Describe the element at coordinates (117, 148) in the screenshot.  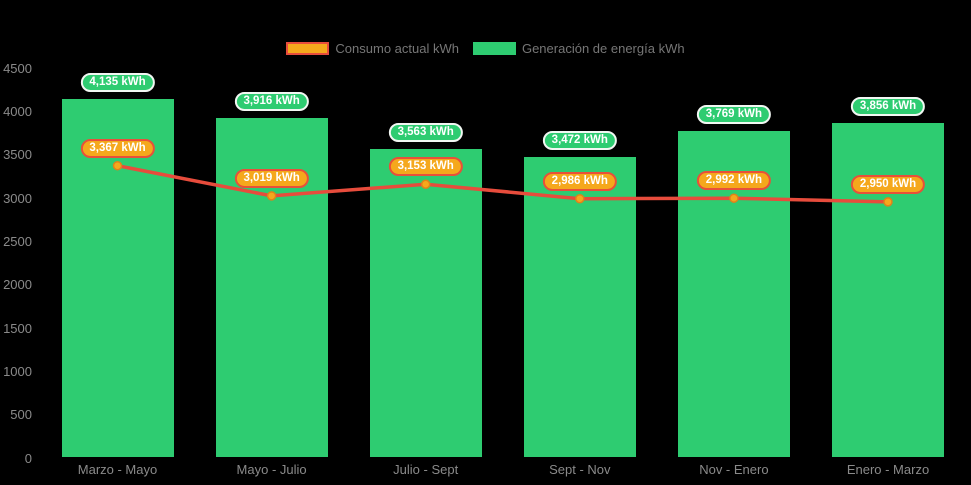
I see `consumption-value-badge: 3,367 kWh` at that location.